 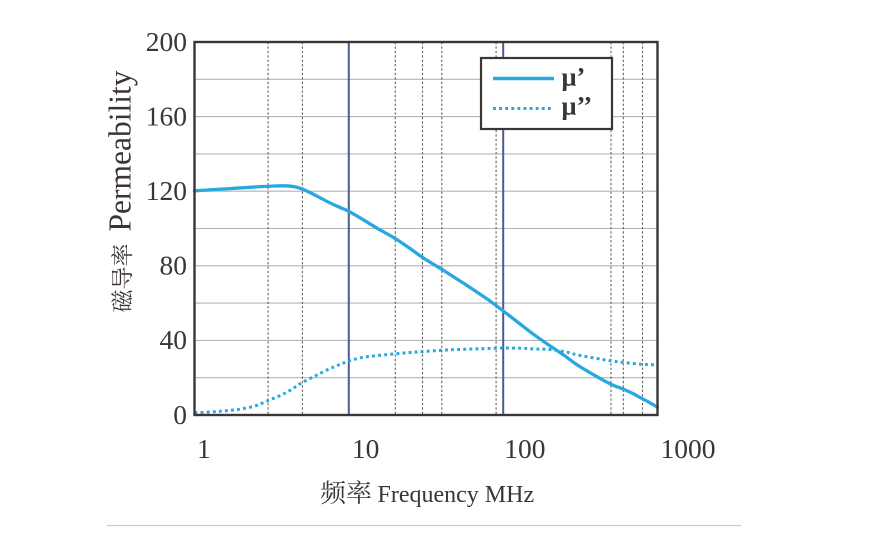 What do you see at coordinates (120, 150) in the screenshot?
I see `svg-text: Permeability` at bounding box center [120, 150].